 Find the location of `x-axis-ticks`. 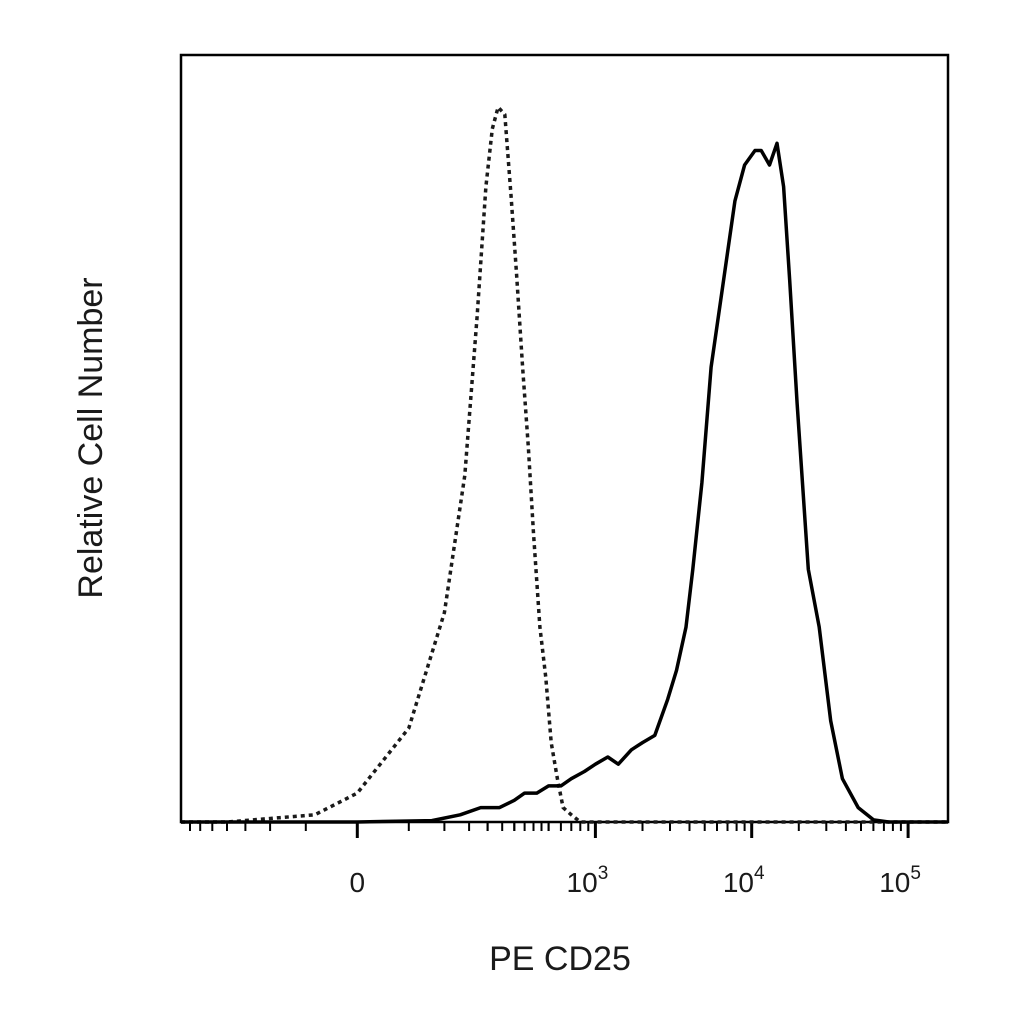

x-axis-ticks is located at coordinates (549, 830).